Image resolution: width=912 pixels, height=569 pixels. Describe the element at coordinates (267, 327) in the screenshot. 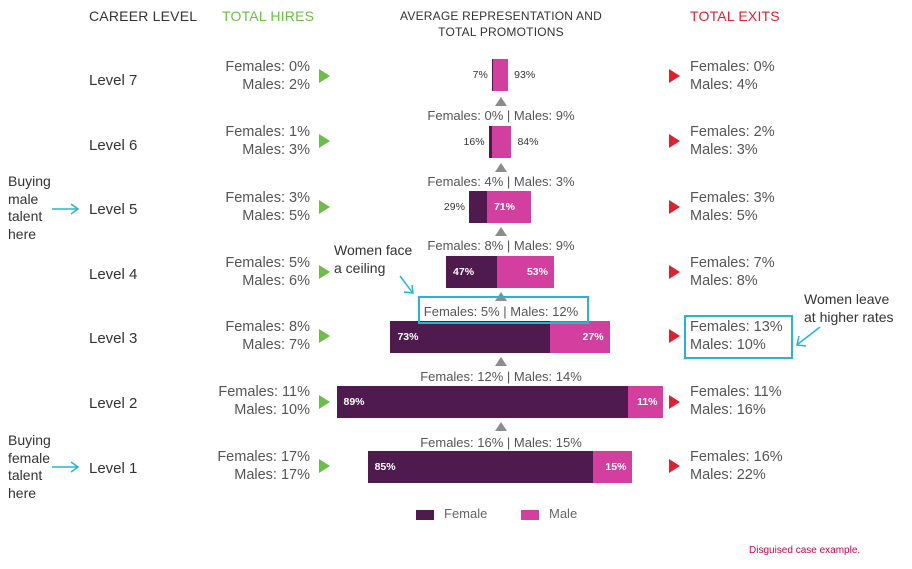

I see `hires-female: Females: 8%` at that location.